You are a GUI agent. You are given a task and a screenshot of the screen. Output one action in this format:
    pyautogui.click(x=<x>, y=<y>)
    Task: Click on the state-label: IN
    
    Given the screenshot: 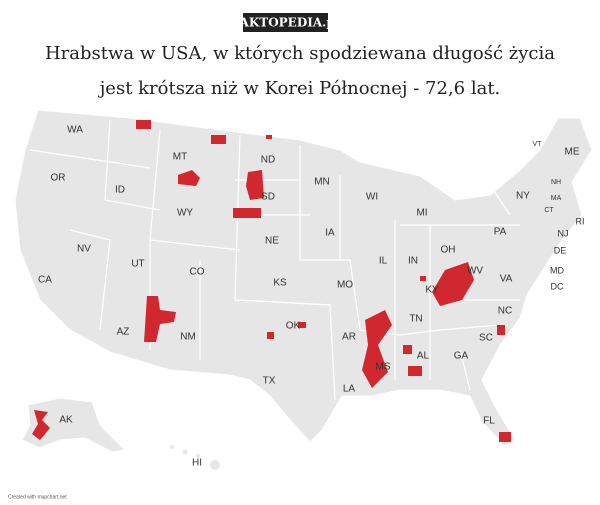 What is the action you would take?
    pyautogui.click(x=413, y=261)
    